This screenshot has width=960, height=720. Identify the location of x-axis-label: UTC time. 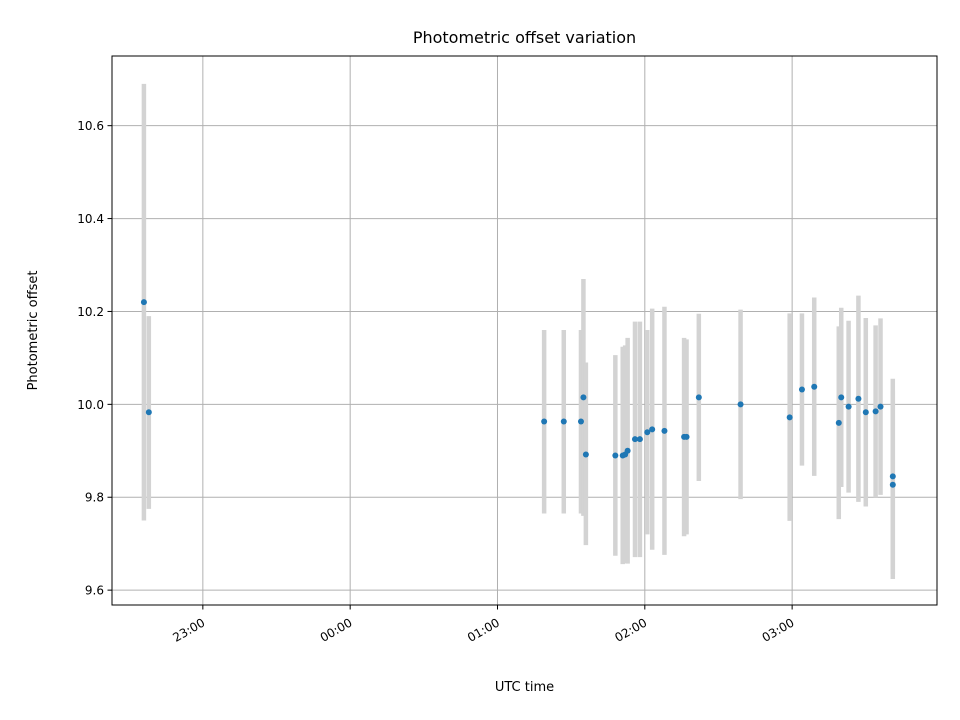
(524, 687).